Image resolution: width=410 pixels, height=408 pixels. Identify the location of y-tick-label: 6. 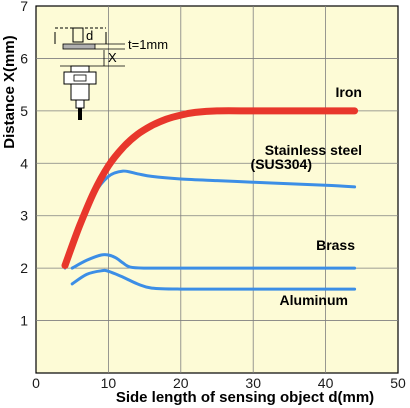
(24, 58).